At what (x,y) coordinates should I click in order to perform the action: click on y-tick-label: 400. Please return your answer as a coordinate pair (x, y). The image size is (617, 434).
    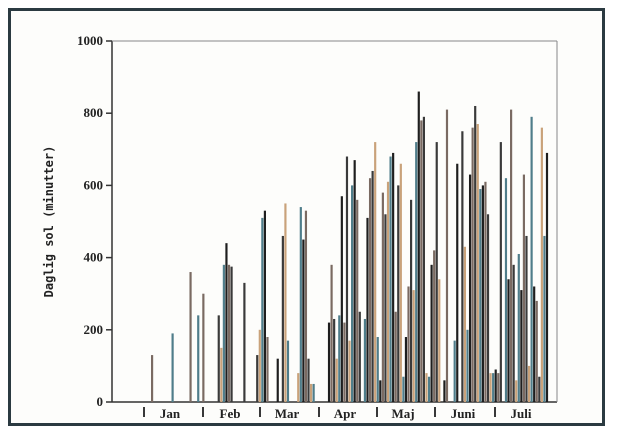
    Looking at the image, I should click on (94, 257).